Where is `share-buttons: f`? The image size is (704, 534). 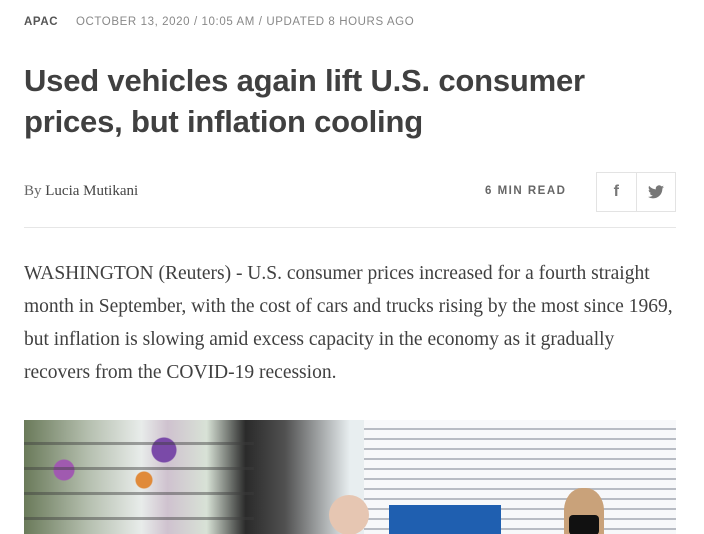
share-buttons: f is located at coordinates (636, 192).